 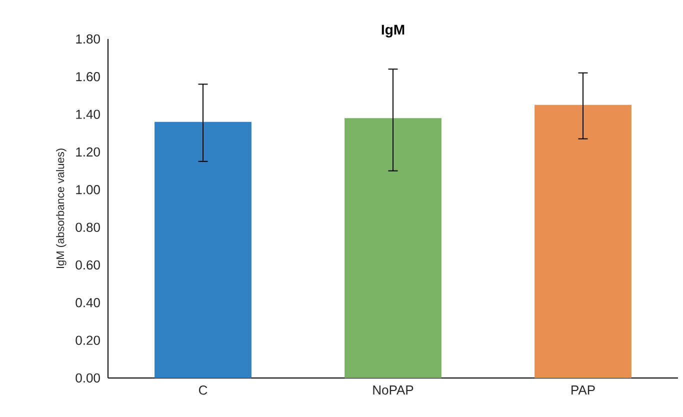 What do you see at coordinates (88, 227) in the screenshot?
I see `y-tick-label: 0.80` at bounding box center [88, 227].